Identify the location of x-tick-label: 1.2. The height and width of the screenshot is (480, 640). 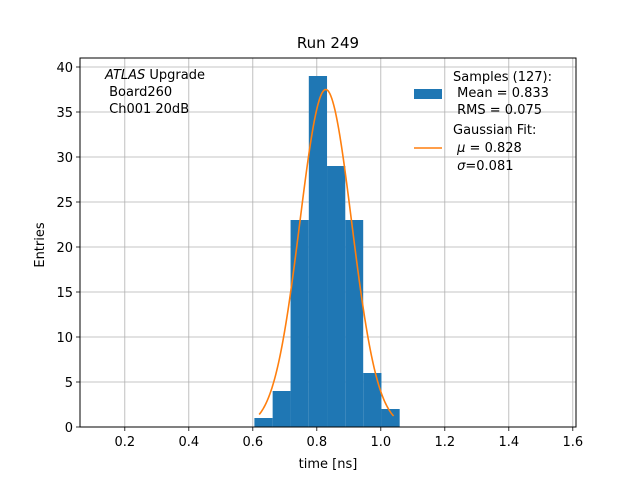
(444, 442).